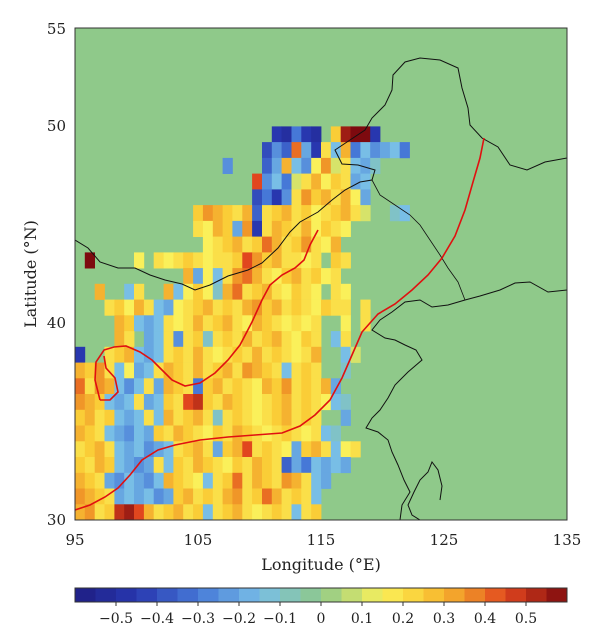  What do you see at coordinates (321, 540) in the screenshot?
I see `x-tick-label: 115` at bounding box center [321, 540].